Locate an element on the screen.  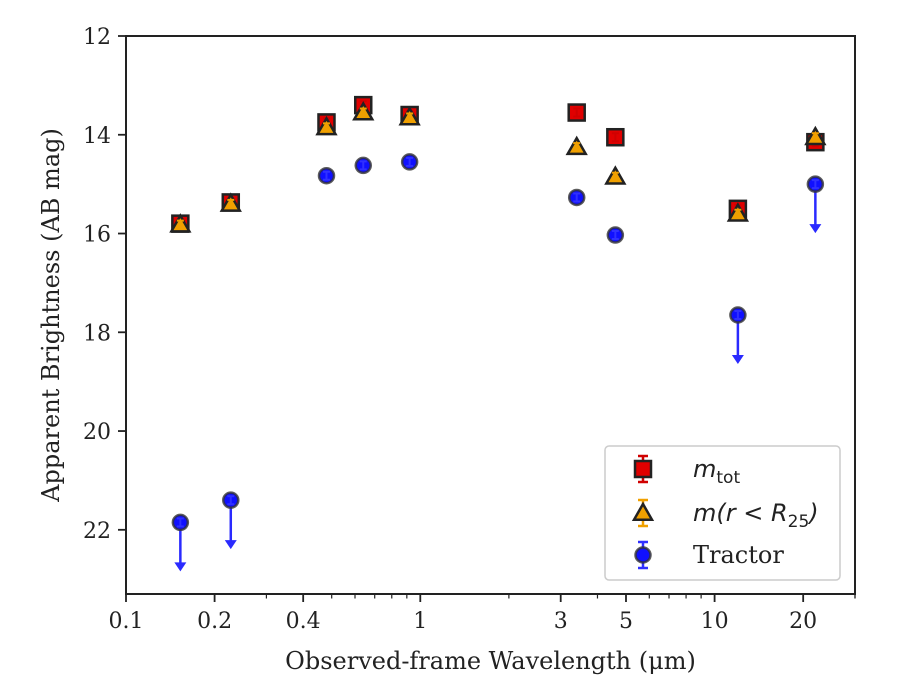
x-tick-label: 0.2 is located at coordinates (214, 621).